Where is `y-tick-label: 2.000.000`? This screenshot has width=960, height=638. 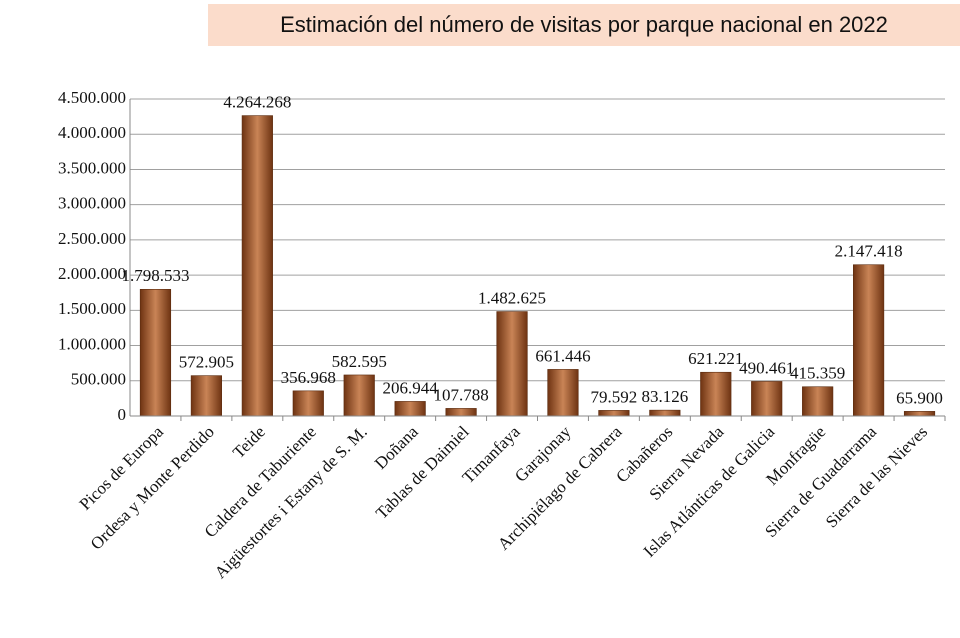 y-tick-label: 2.000.000 is located at coordinates (92, 273).